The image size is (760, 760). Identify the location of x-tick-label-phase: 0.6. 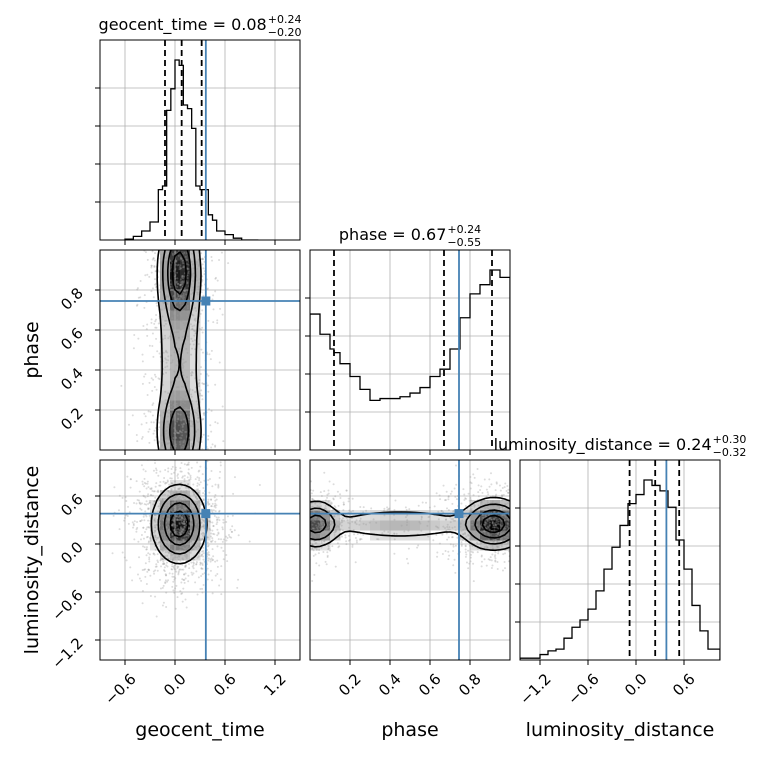
(430, 685).